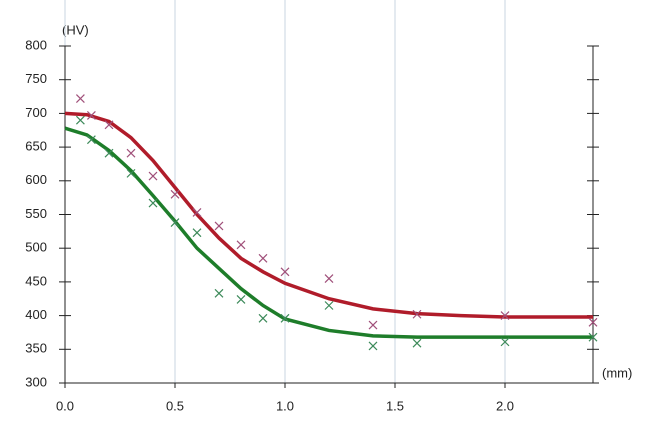  Describe the element at coordinates (36, 348) in the screenshot. I see `y-tick-label: 350` at that location.